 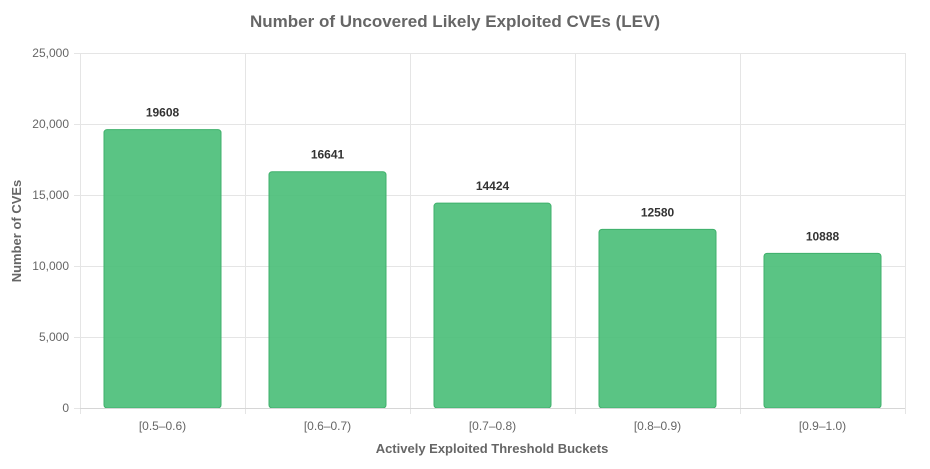 I want to click on bar-value-label: 12580, so click(x=658, y=212).